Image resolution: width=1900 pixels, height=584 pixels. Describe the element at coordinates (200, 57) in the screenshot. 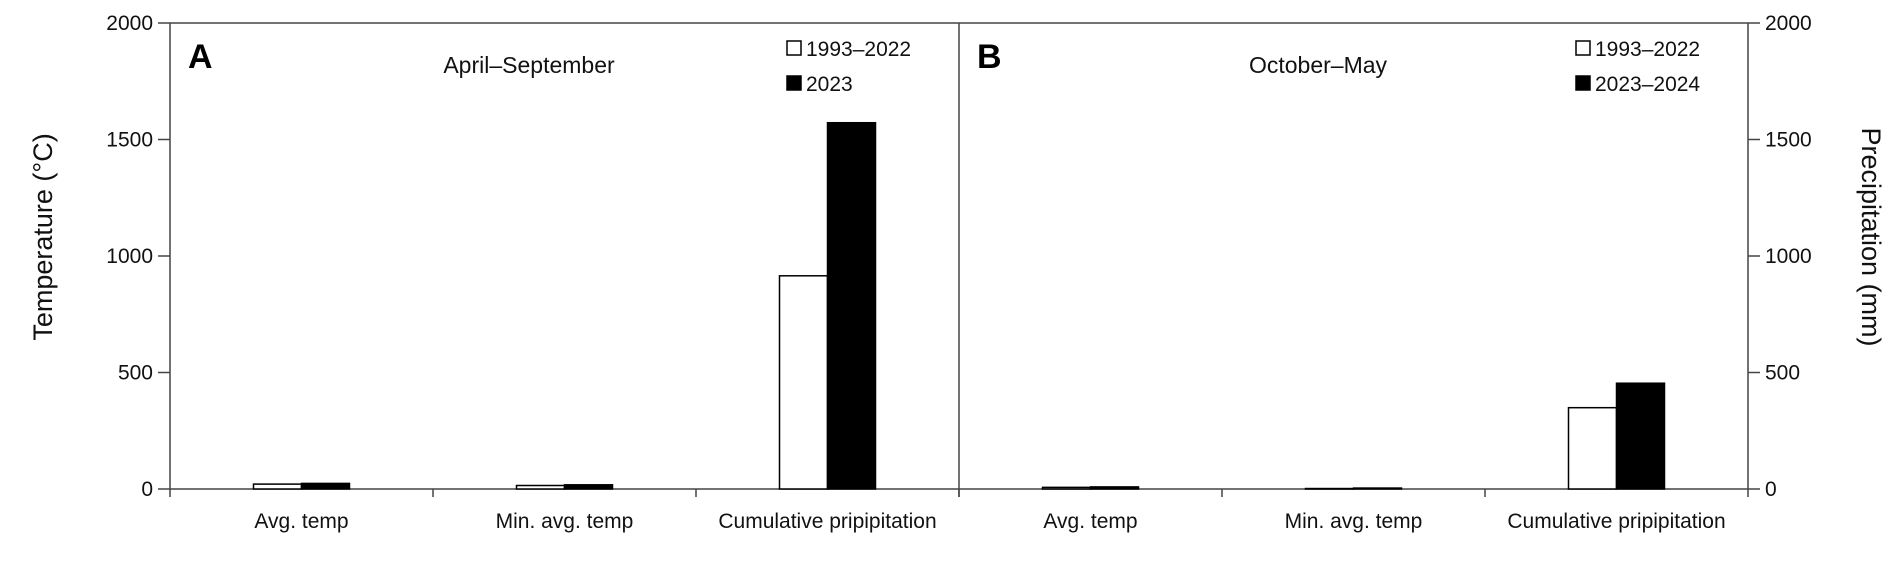

I see `panel-letter-a: A` at that location.